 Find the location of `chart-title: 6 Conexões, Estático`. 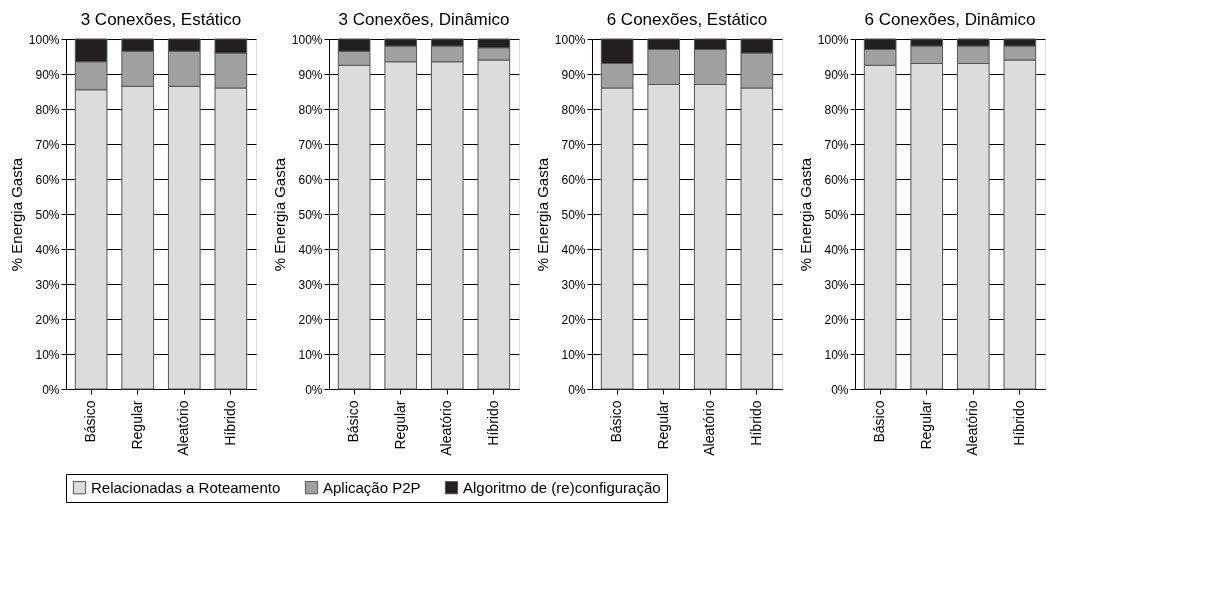

chart-title: 6 Conexões, Estático is located at coordinates (687, 19).